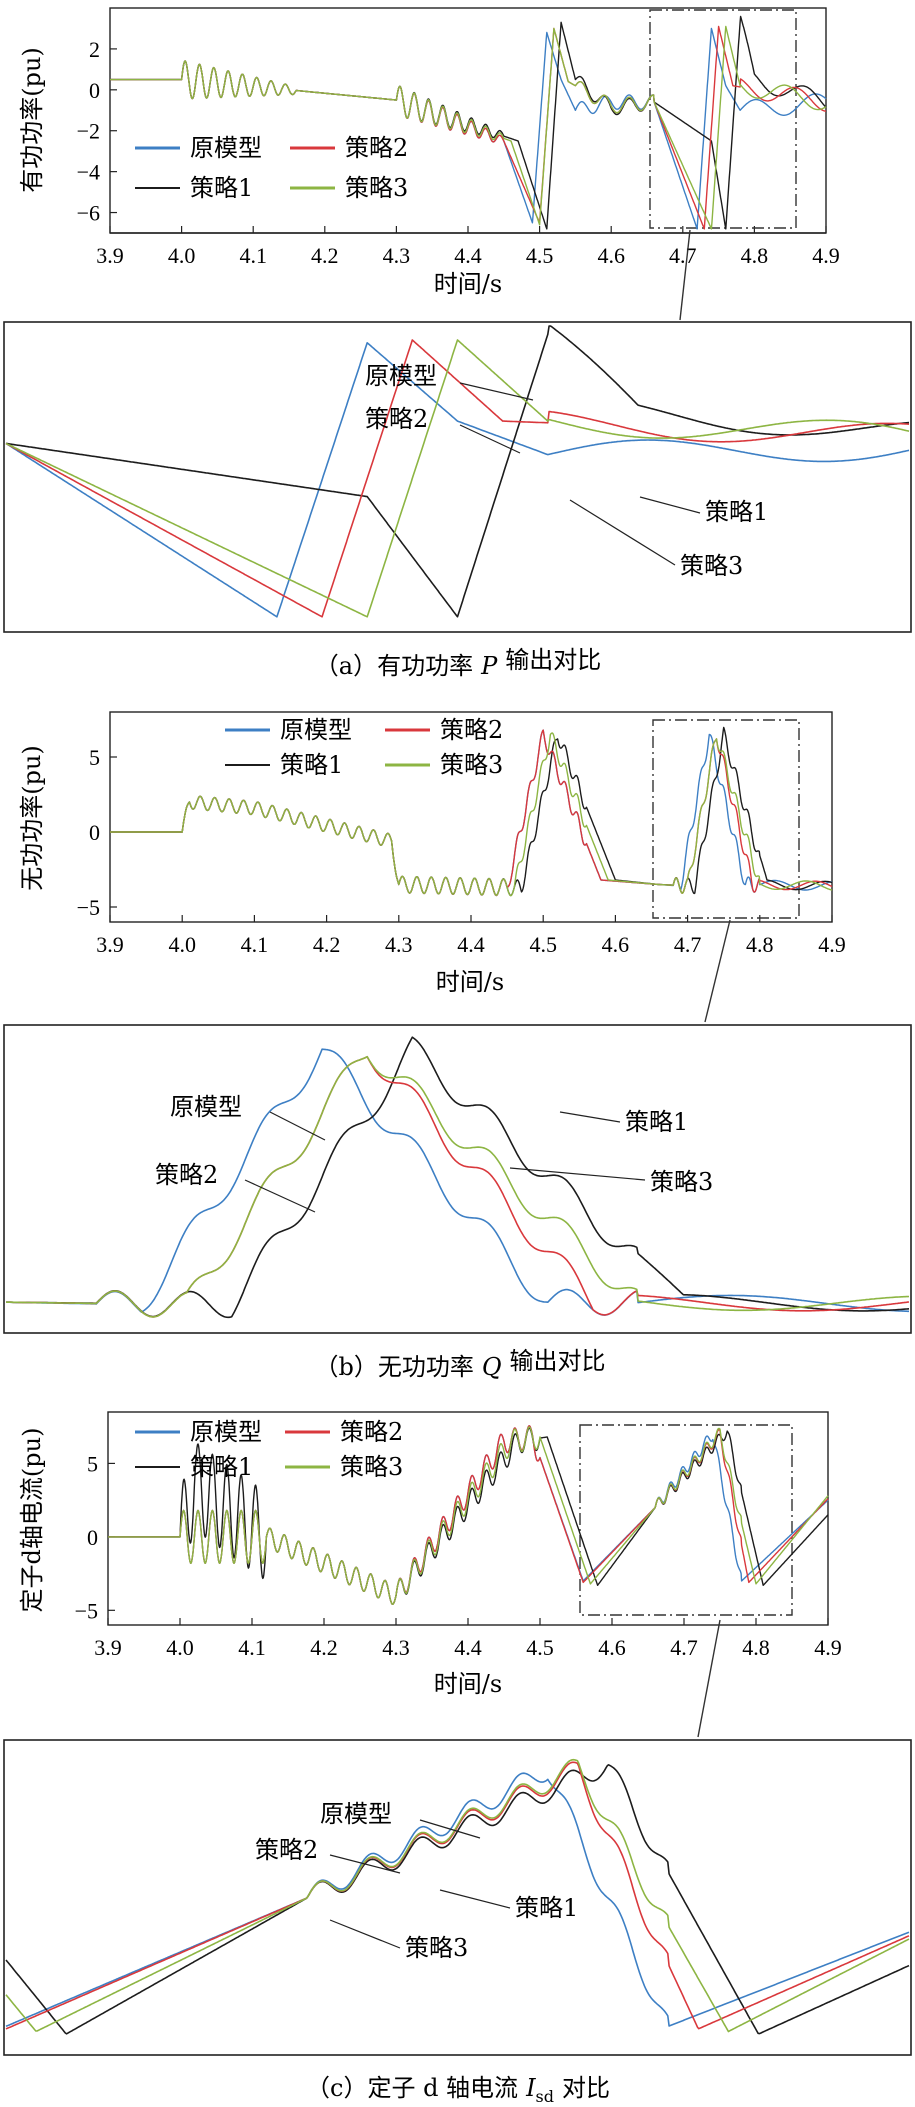 Image resolution: width=915 pixels, height=2107 pixels. I want to click on panel-b-caption: （b）无功功率 Q 输出对比, so click(459, 1364).